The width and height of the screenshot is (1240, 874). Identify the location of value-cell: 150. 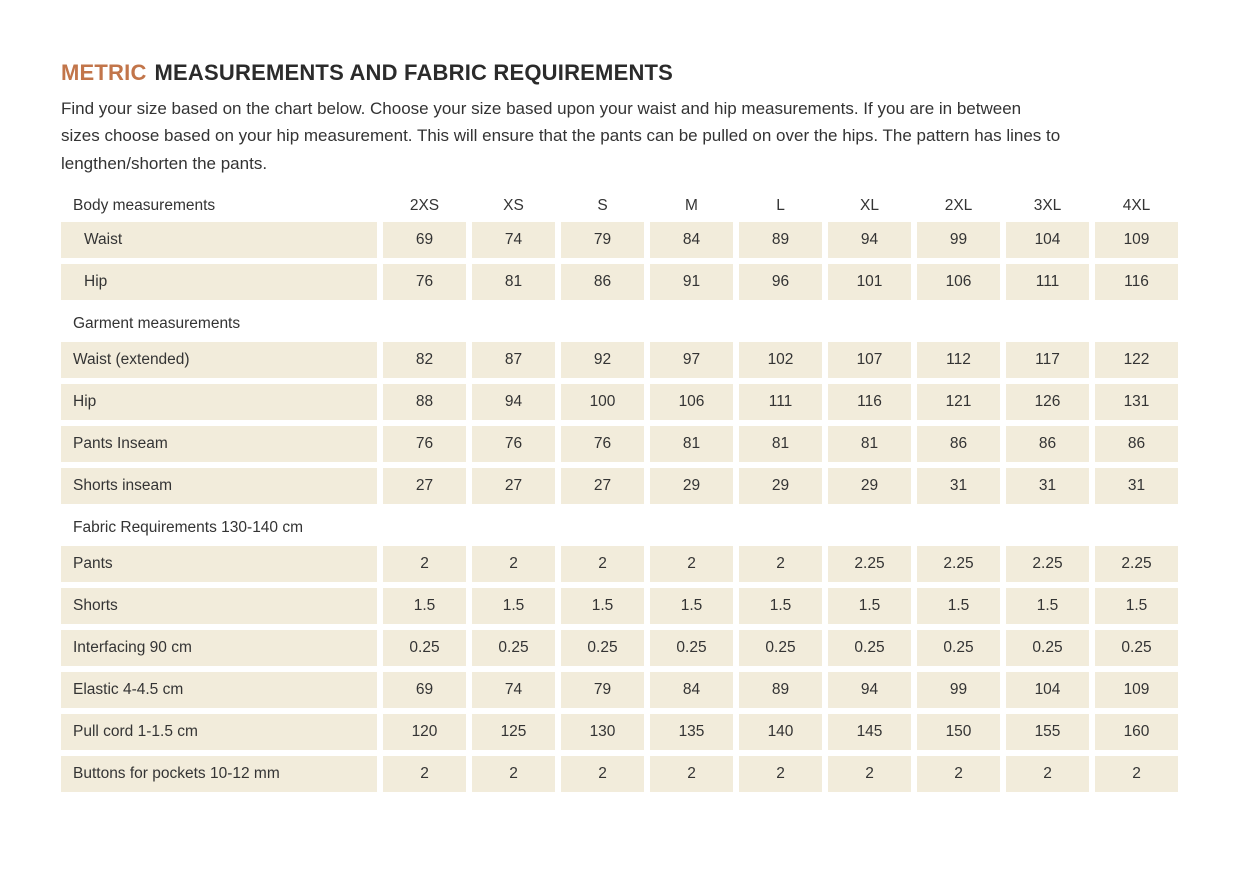
(958, 732).